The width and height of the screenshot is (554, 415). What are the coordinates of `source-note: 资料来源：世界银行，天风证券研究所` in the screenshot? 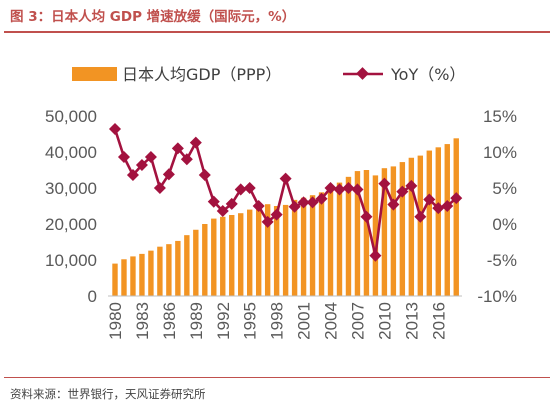 It's located at (108, 394).